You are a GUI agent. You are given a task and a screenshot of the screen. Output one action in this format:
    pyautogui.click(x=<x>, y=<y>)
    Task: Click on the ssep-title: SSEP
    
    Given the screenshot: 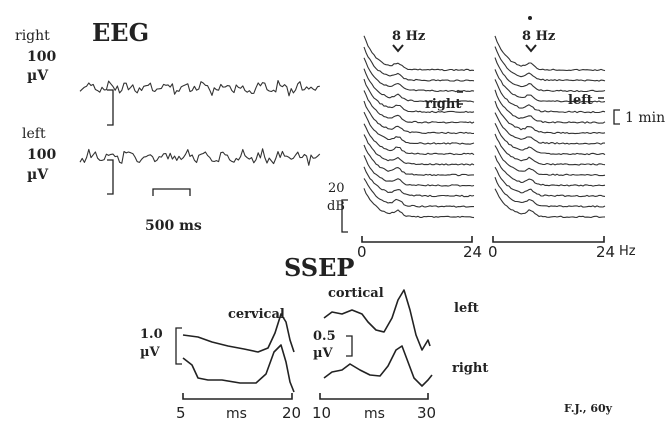 What is the action you would take?
    pyautogui.click(x=319, y=267)
    